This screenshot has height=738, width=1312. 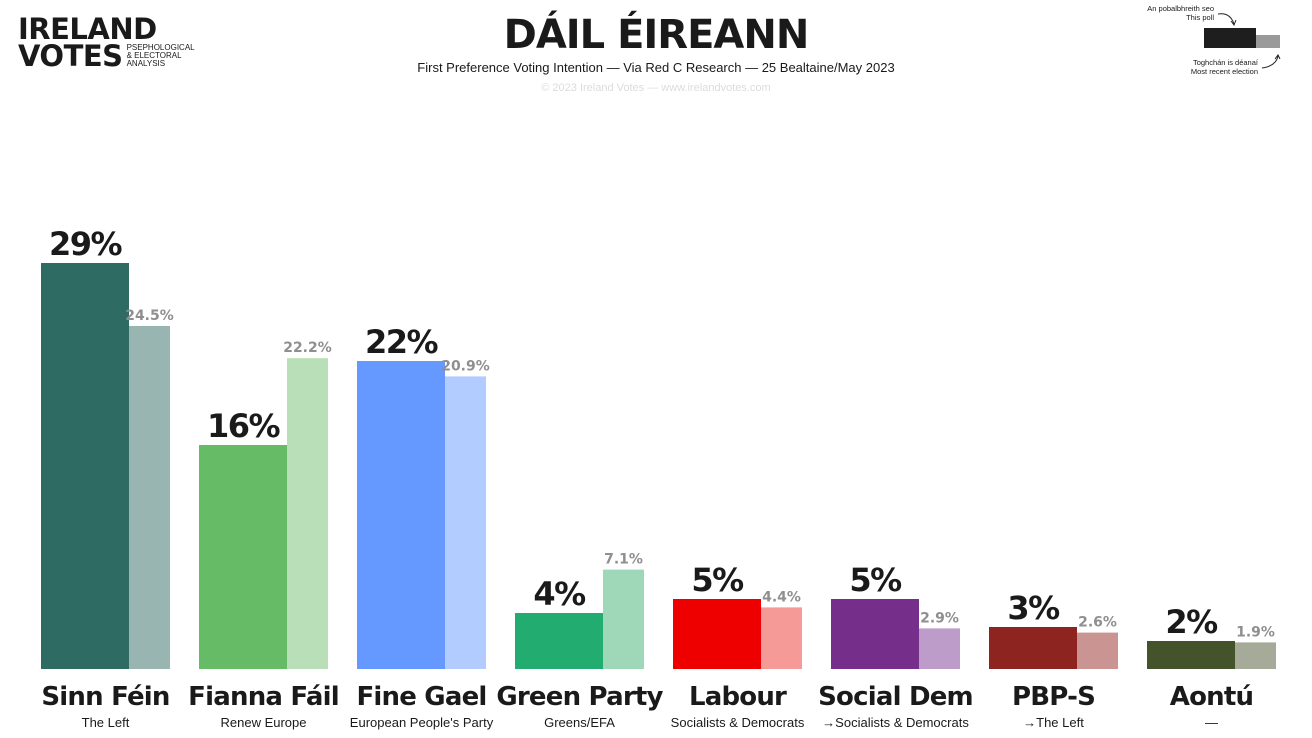 I want to click on label-poll-social-dem: 5%, so click(x=875, y=580).